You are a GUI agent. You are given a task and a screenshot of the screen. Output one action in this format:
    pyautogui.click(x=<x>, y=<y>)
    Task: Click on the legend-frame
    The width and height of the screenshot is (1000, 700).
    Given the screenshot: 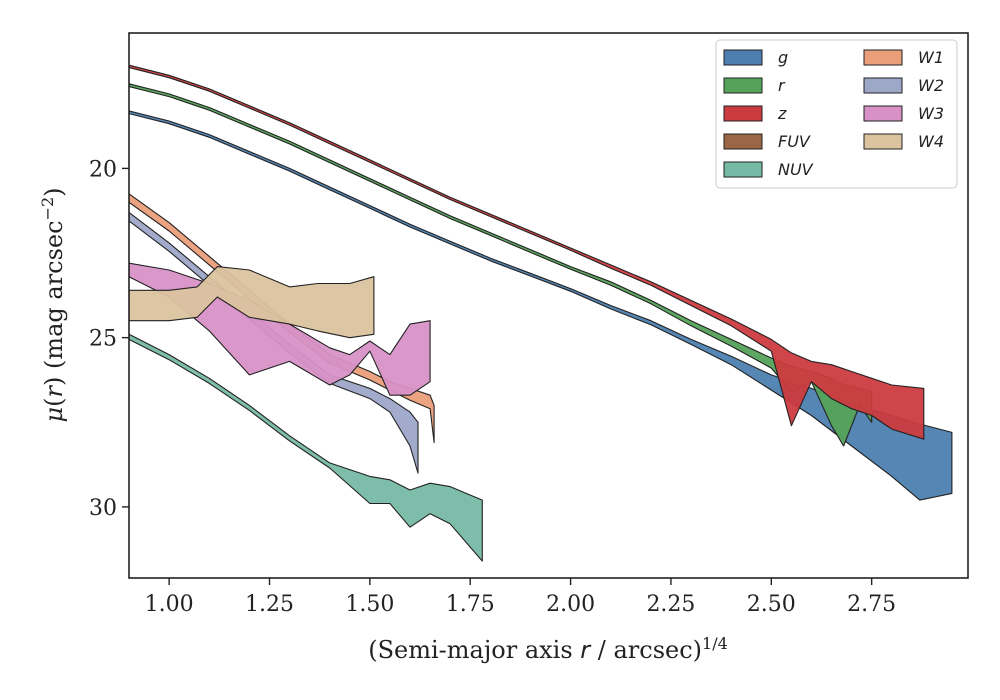 What is the action you would take?
    pyautogui.click(x=836, y=114)
    